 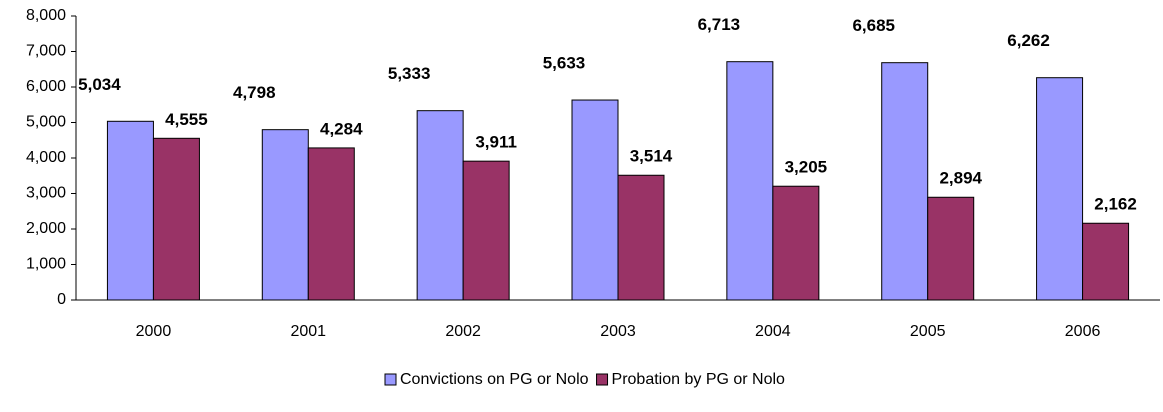 I want to click on value-label: 5,333, so click(x=409, y=73).